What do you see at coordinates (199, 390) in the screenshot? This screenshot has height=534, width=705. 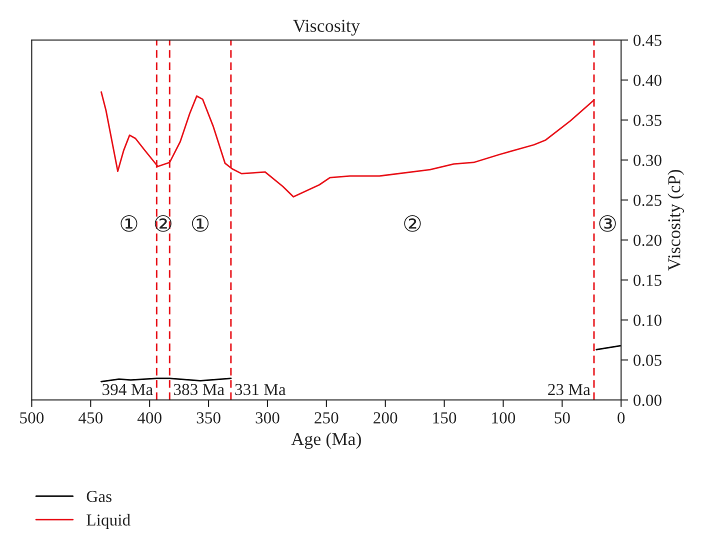 I see `ref-line-label: 383 Ma` at bounding box center [199, 390].